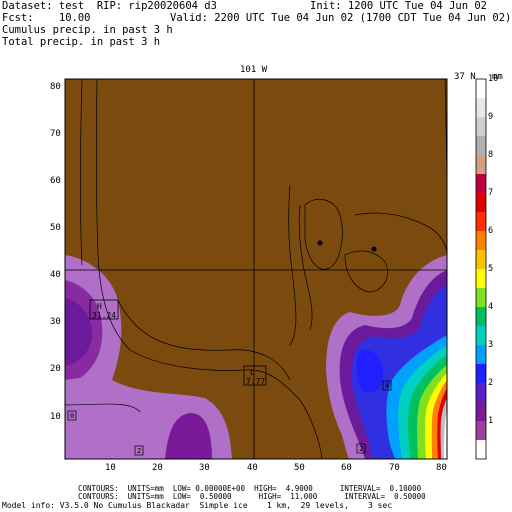 This screenshot has width=512, height=512. What do you see at coordinates (204, 468) in the screenshot?
I see `x-tick-label: 30` at bounding box center [204, 468].